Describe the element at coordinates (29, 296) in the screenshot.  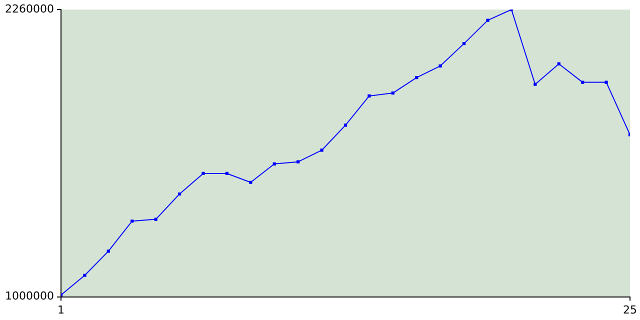
I see `y-tick-label: 1000000` at that location.